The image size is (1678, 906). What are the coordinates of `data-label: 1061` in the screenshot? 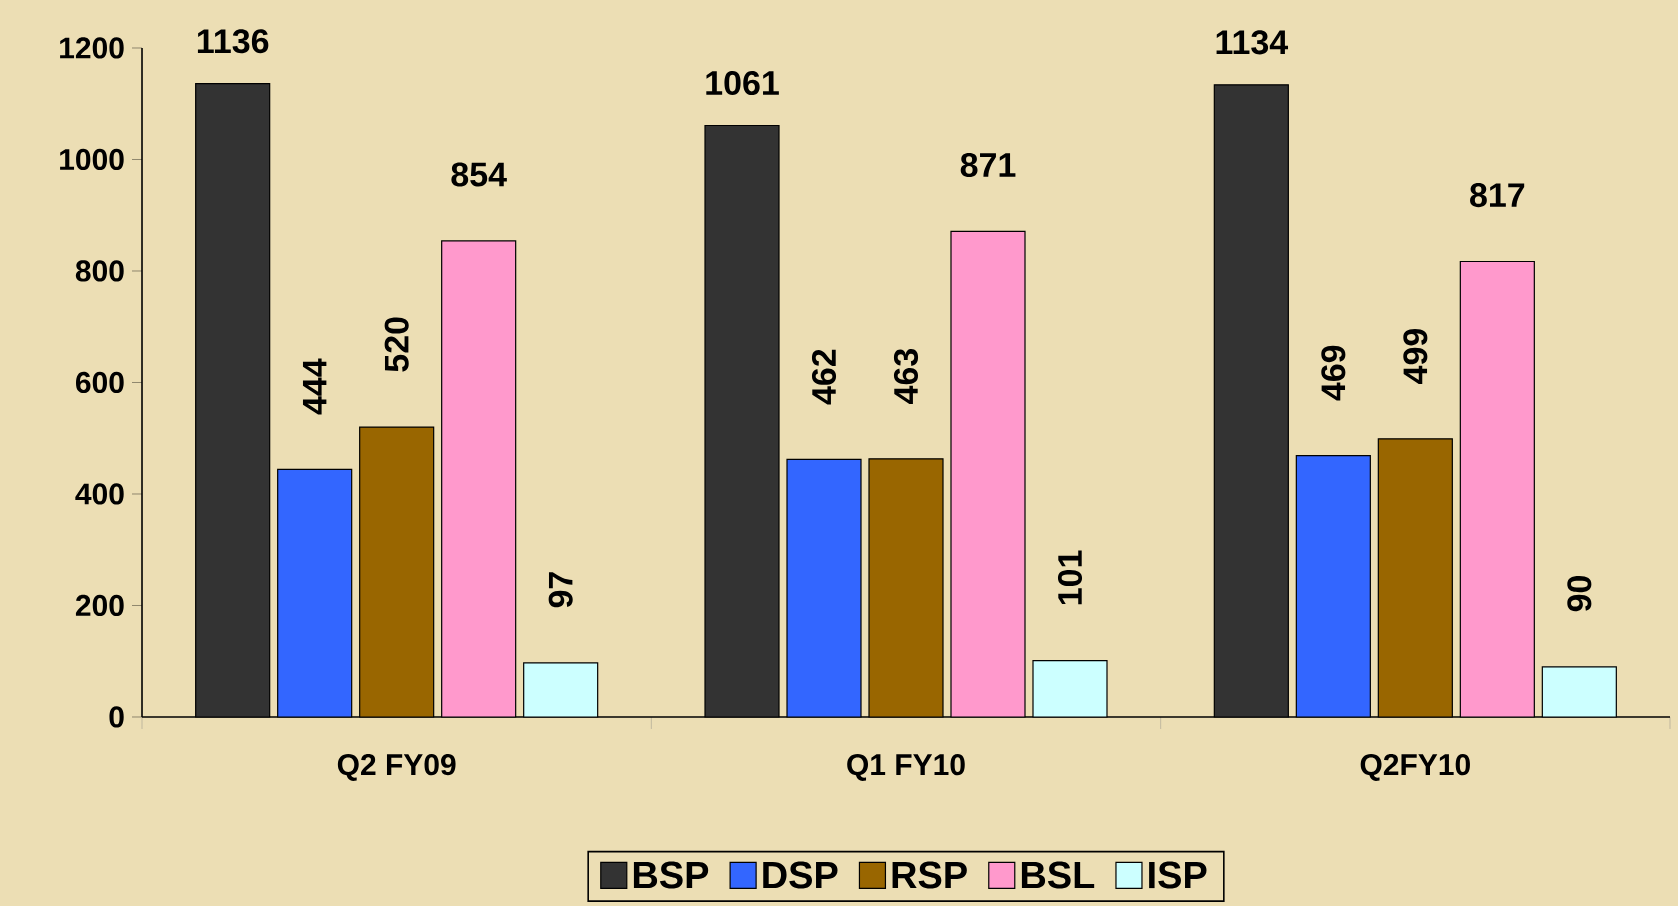 It's located at (742, 83).